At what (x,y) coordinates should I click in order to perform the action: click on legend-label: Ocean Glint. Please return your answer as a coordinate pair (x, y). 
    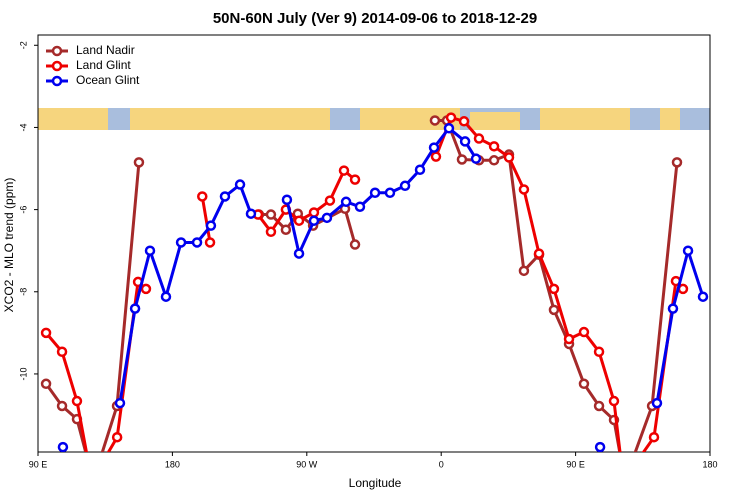
    Looking at the image, I should click on (108, 80).